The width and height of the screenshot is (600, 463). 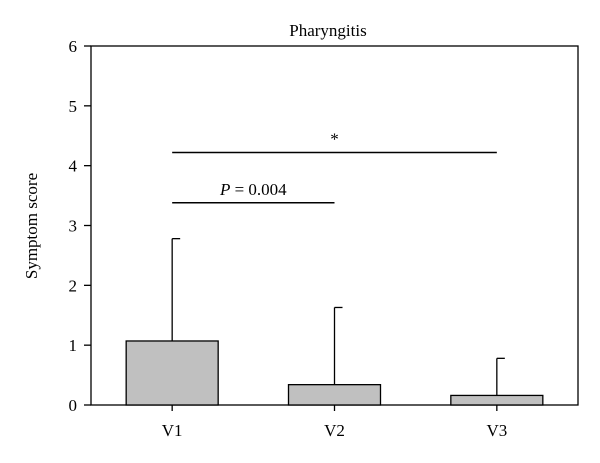 What do you see at coordinates (73, 285) in the screenshot?
I see `y-tick-label: 2` at bounding box center [73, 285].